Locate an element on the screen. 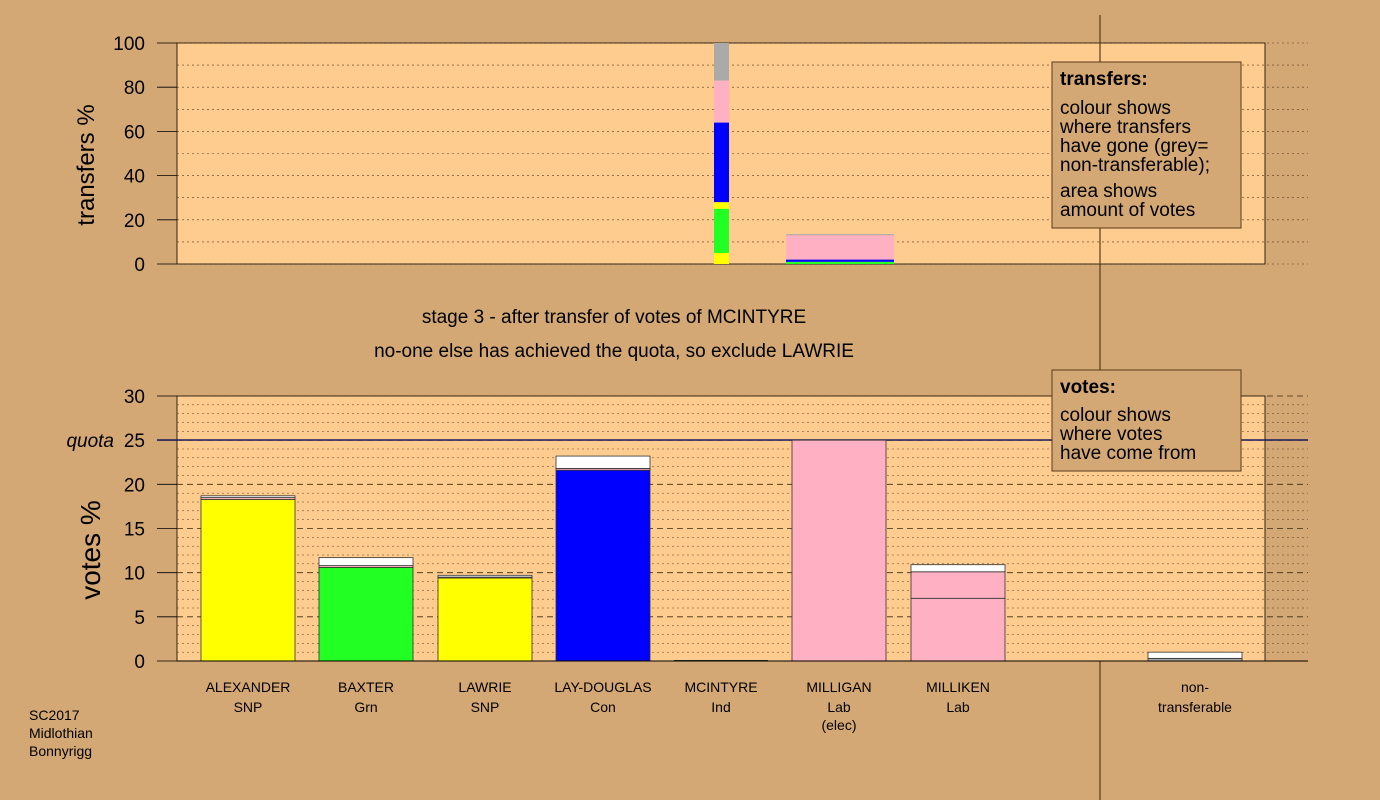  votes-y-tick-label: 20 is located at coordinates (134, 485).